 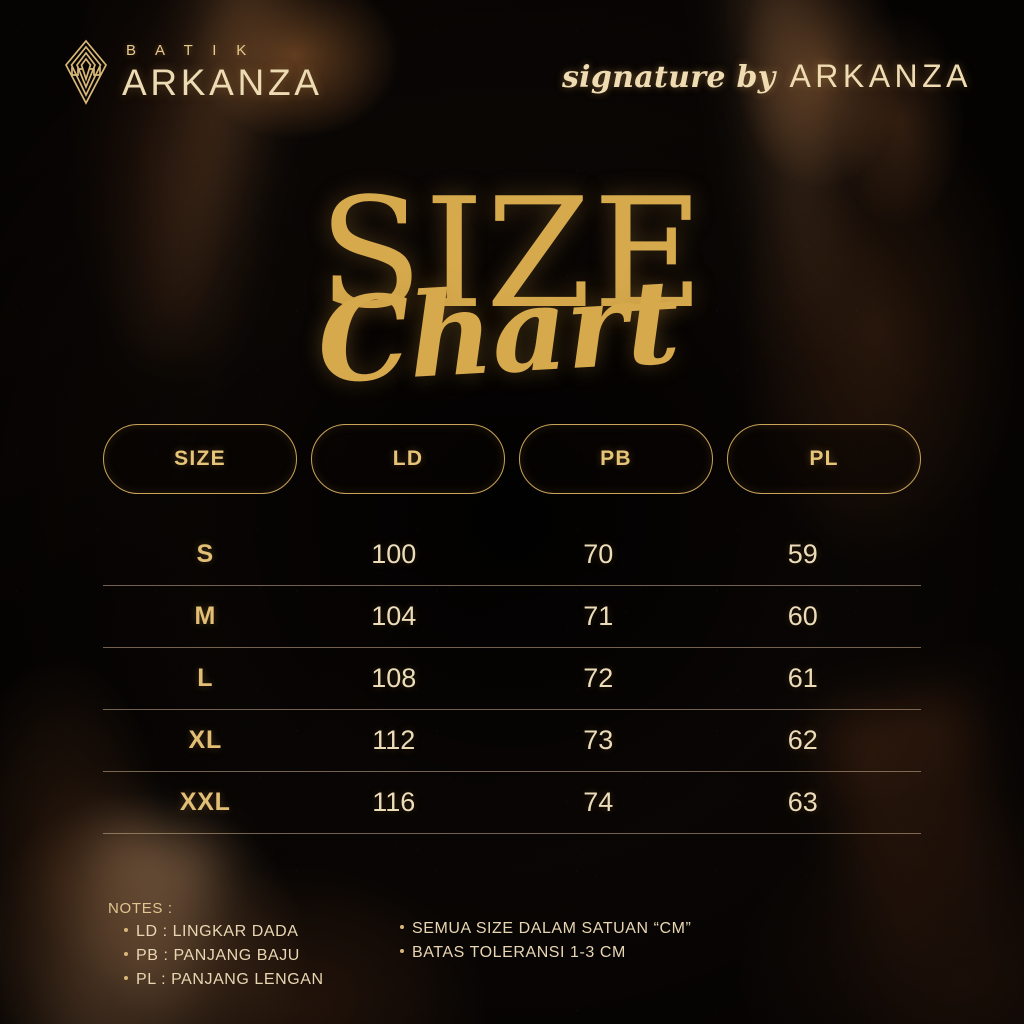 What do you see at coordinates (394, 678) in the screenshot?
I see `cell-ld: 108` at bounding box center [394, 678].